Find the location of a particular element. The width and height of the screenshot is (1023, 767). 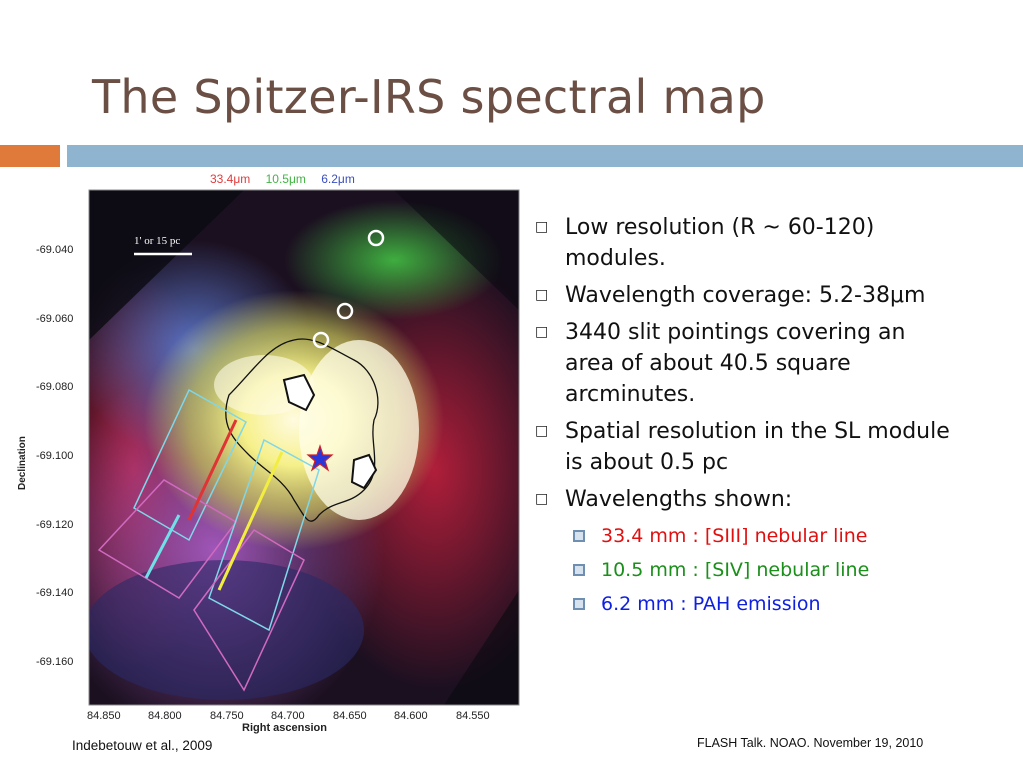

legend-6um: 6.2μm is located at coordinates (338, 179).